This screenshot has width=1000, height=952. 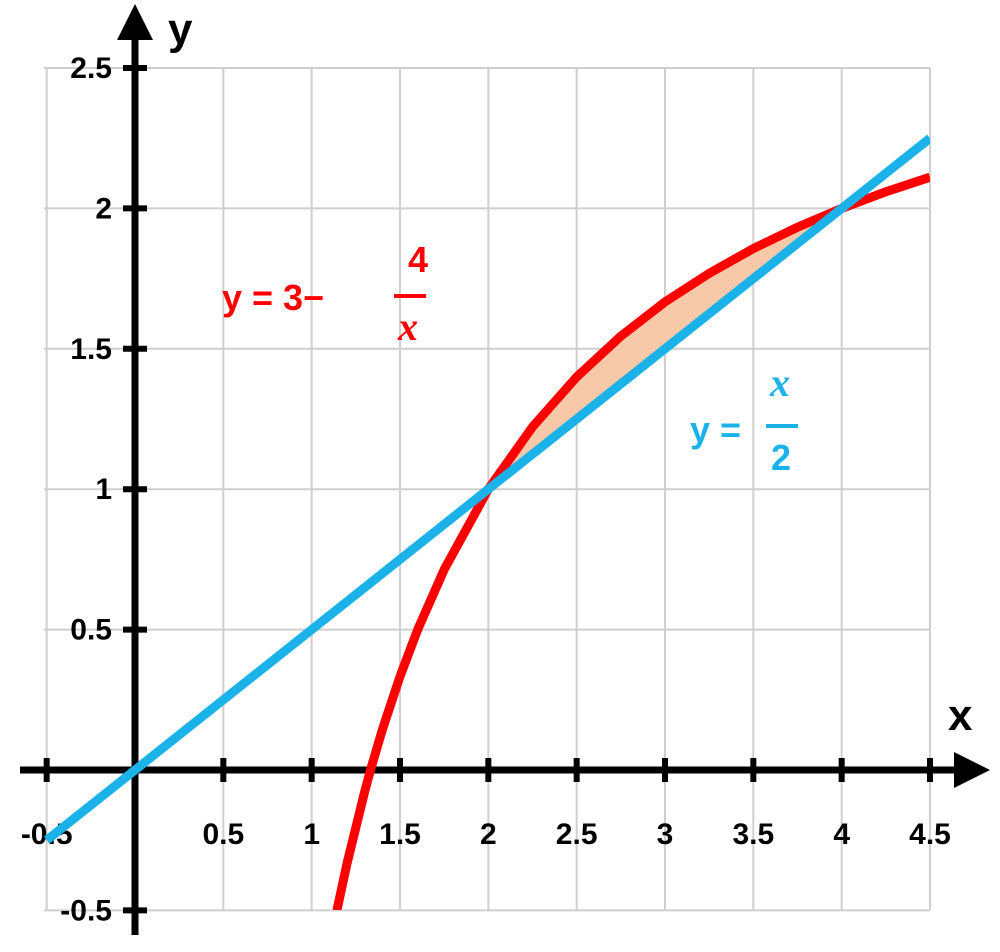 I want to click on x-tick-label: 3, so click(x=665, y=834).